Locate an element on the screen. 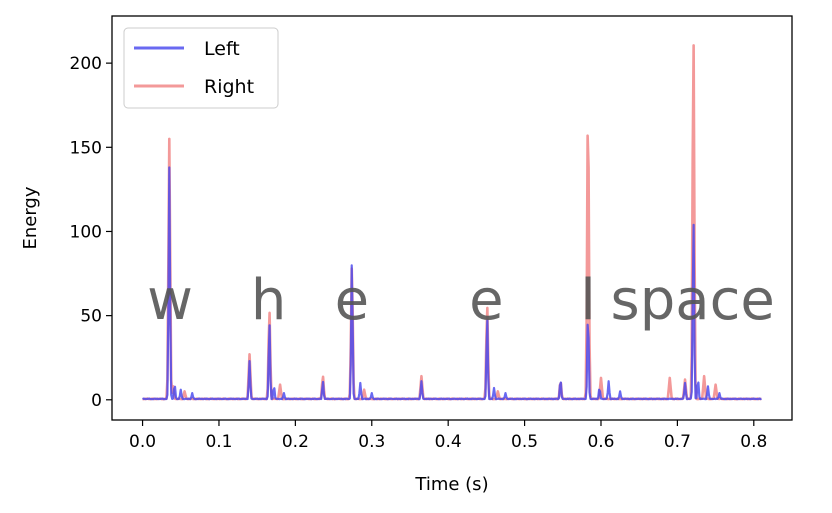 Image resolution: width=832 pixels, height=513 pixels. y-tick-label: 150 is located at coordinates (86, 148).